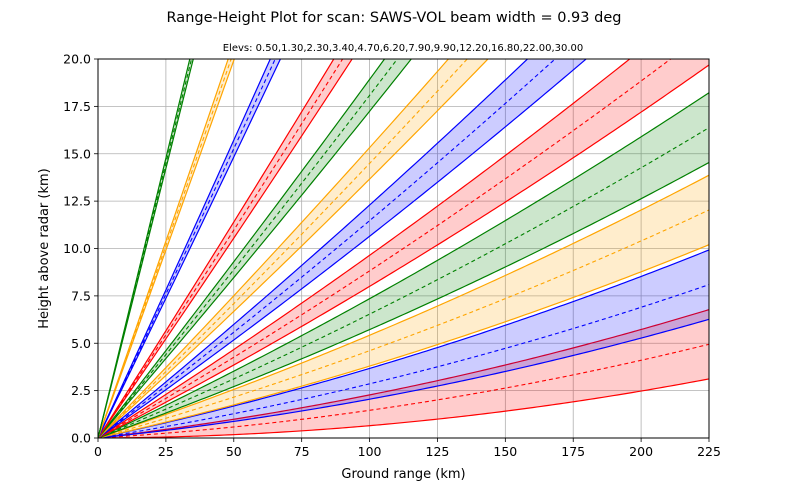 The height and width of the screenshot is (492, 787). I want to click on y-tick-label: 0.0, so click(81, 438).